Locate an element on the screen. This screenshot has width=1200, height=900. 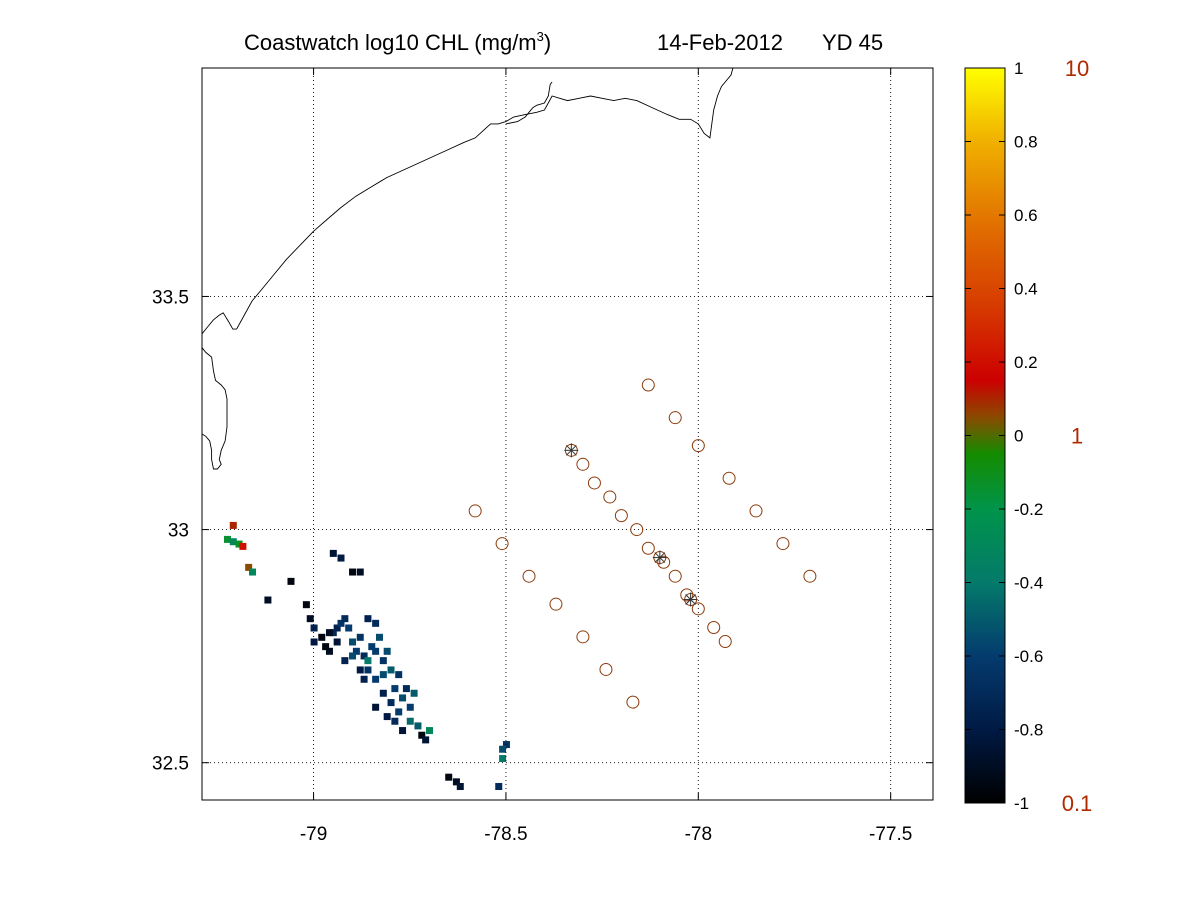
station-markers is located at coordinates (642, 543).